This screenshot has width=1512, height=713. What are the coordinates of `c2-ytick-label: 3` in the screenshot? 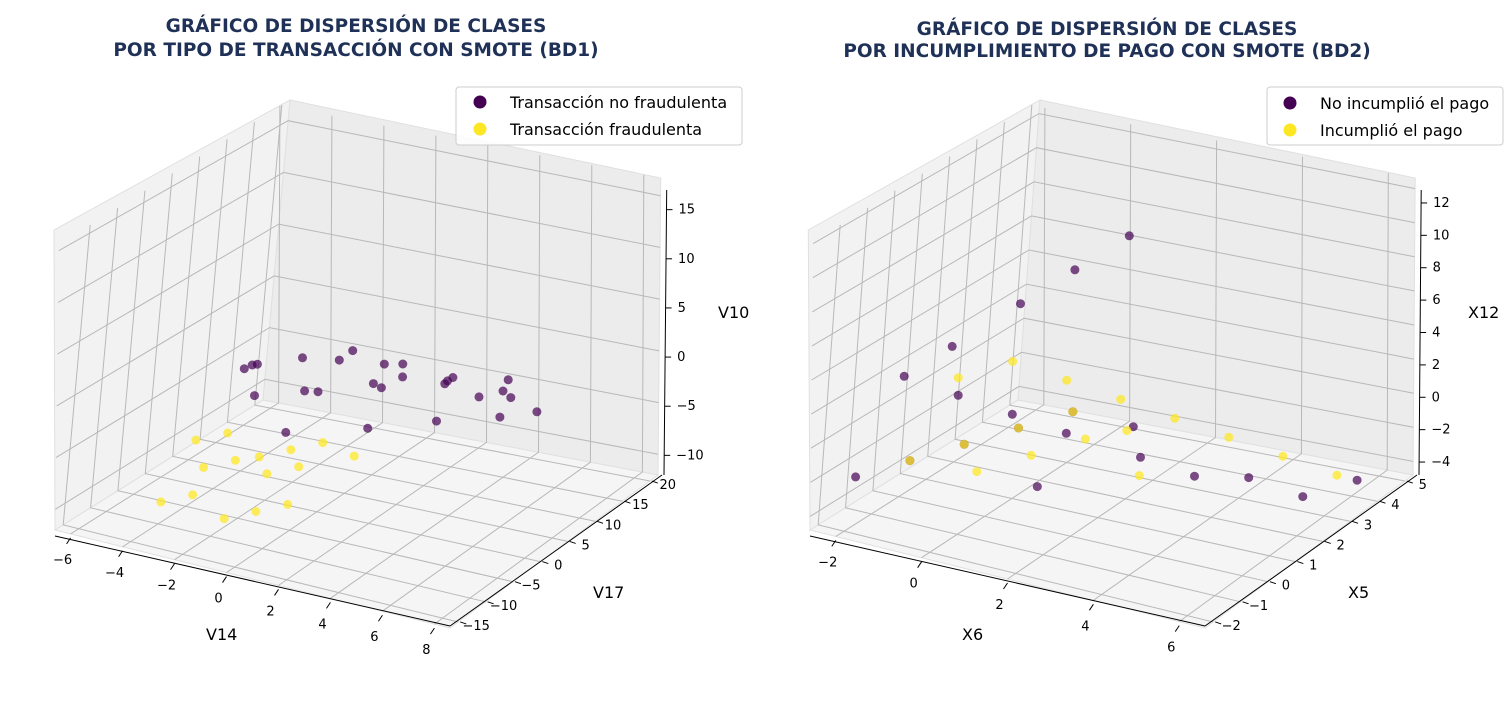 It's located at (1368, 525).